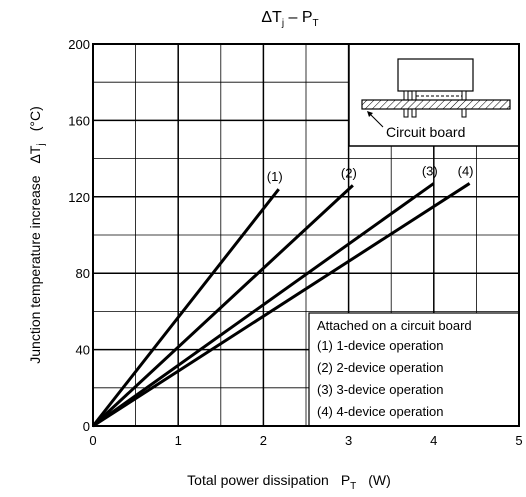  I want to click on y-tick-label: 160, so click(79, 120).